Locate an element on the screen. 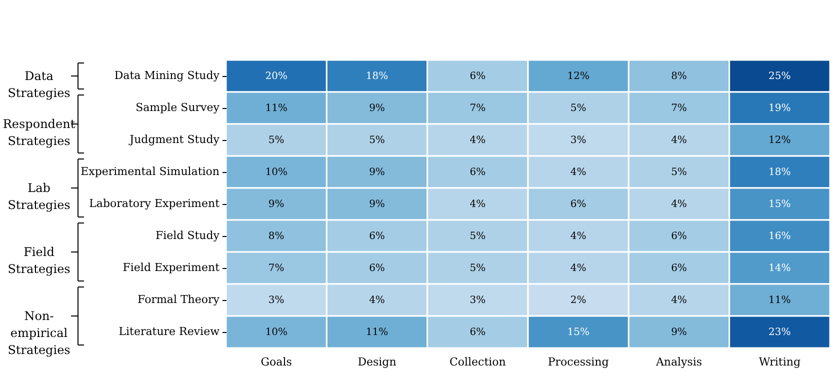 The height and width of the screenshot is (378, 838). y-tick-label: Literature Review is located at coordinates (169, 331).